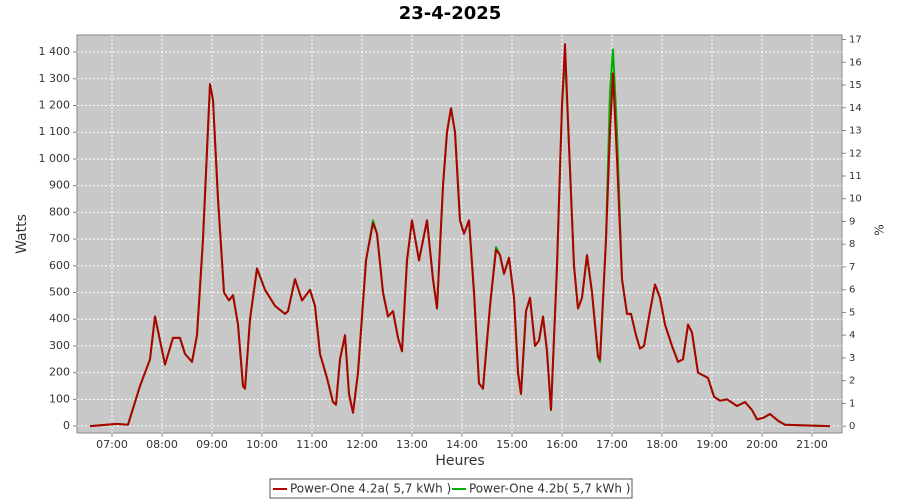 This screenshot has height=500, width=900. Describe the element at coordinates (852, 335) in the screenshot. I see `y2-tick-label: 4` at that location.